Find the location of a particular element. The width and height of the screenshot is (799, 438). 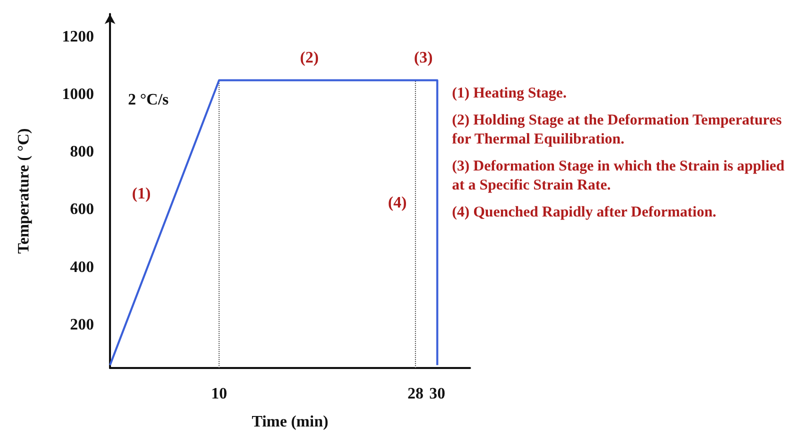

y-tick-label: 600 is located at coordinates (82, 209).